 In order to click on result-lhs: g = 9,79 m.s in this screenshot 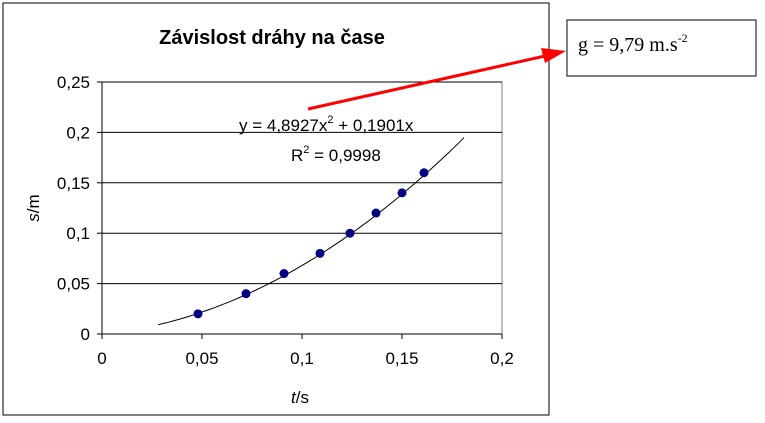, I will do `click(628, 45)`.